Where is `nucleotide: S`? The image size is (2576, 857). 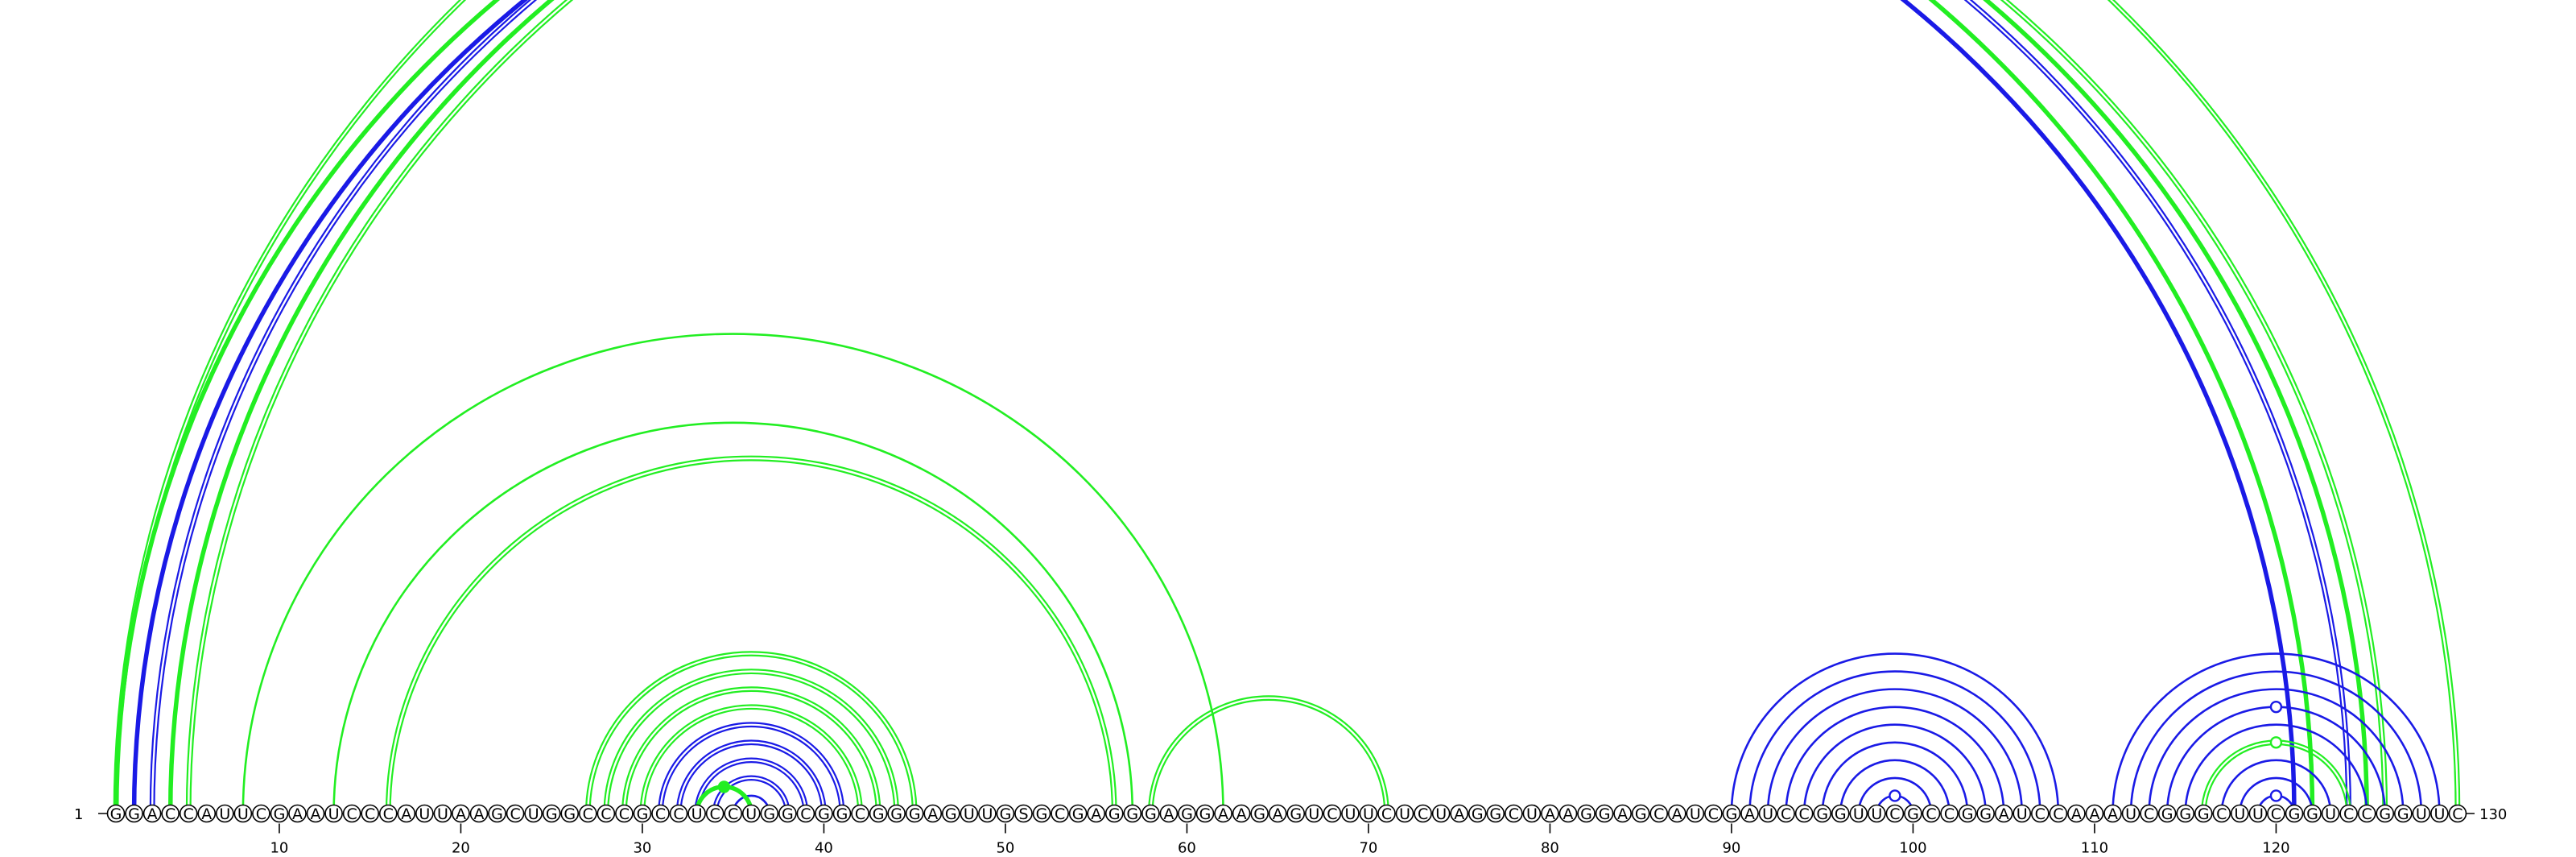 nucleotide: S is located at coordinates (1023, 813).